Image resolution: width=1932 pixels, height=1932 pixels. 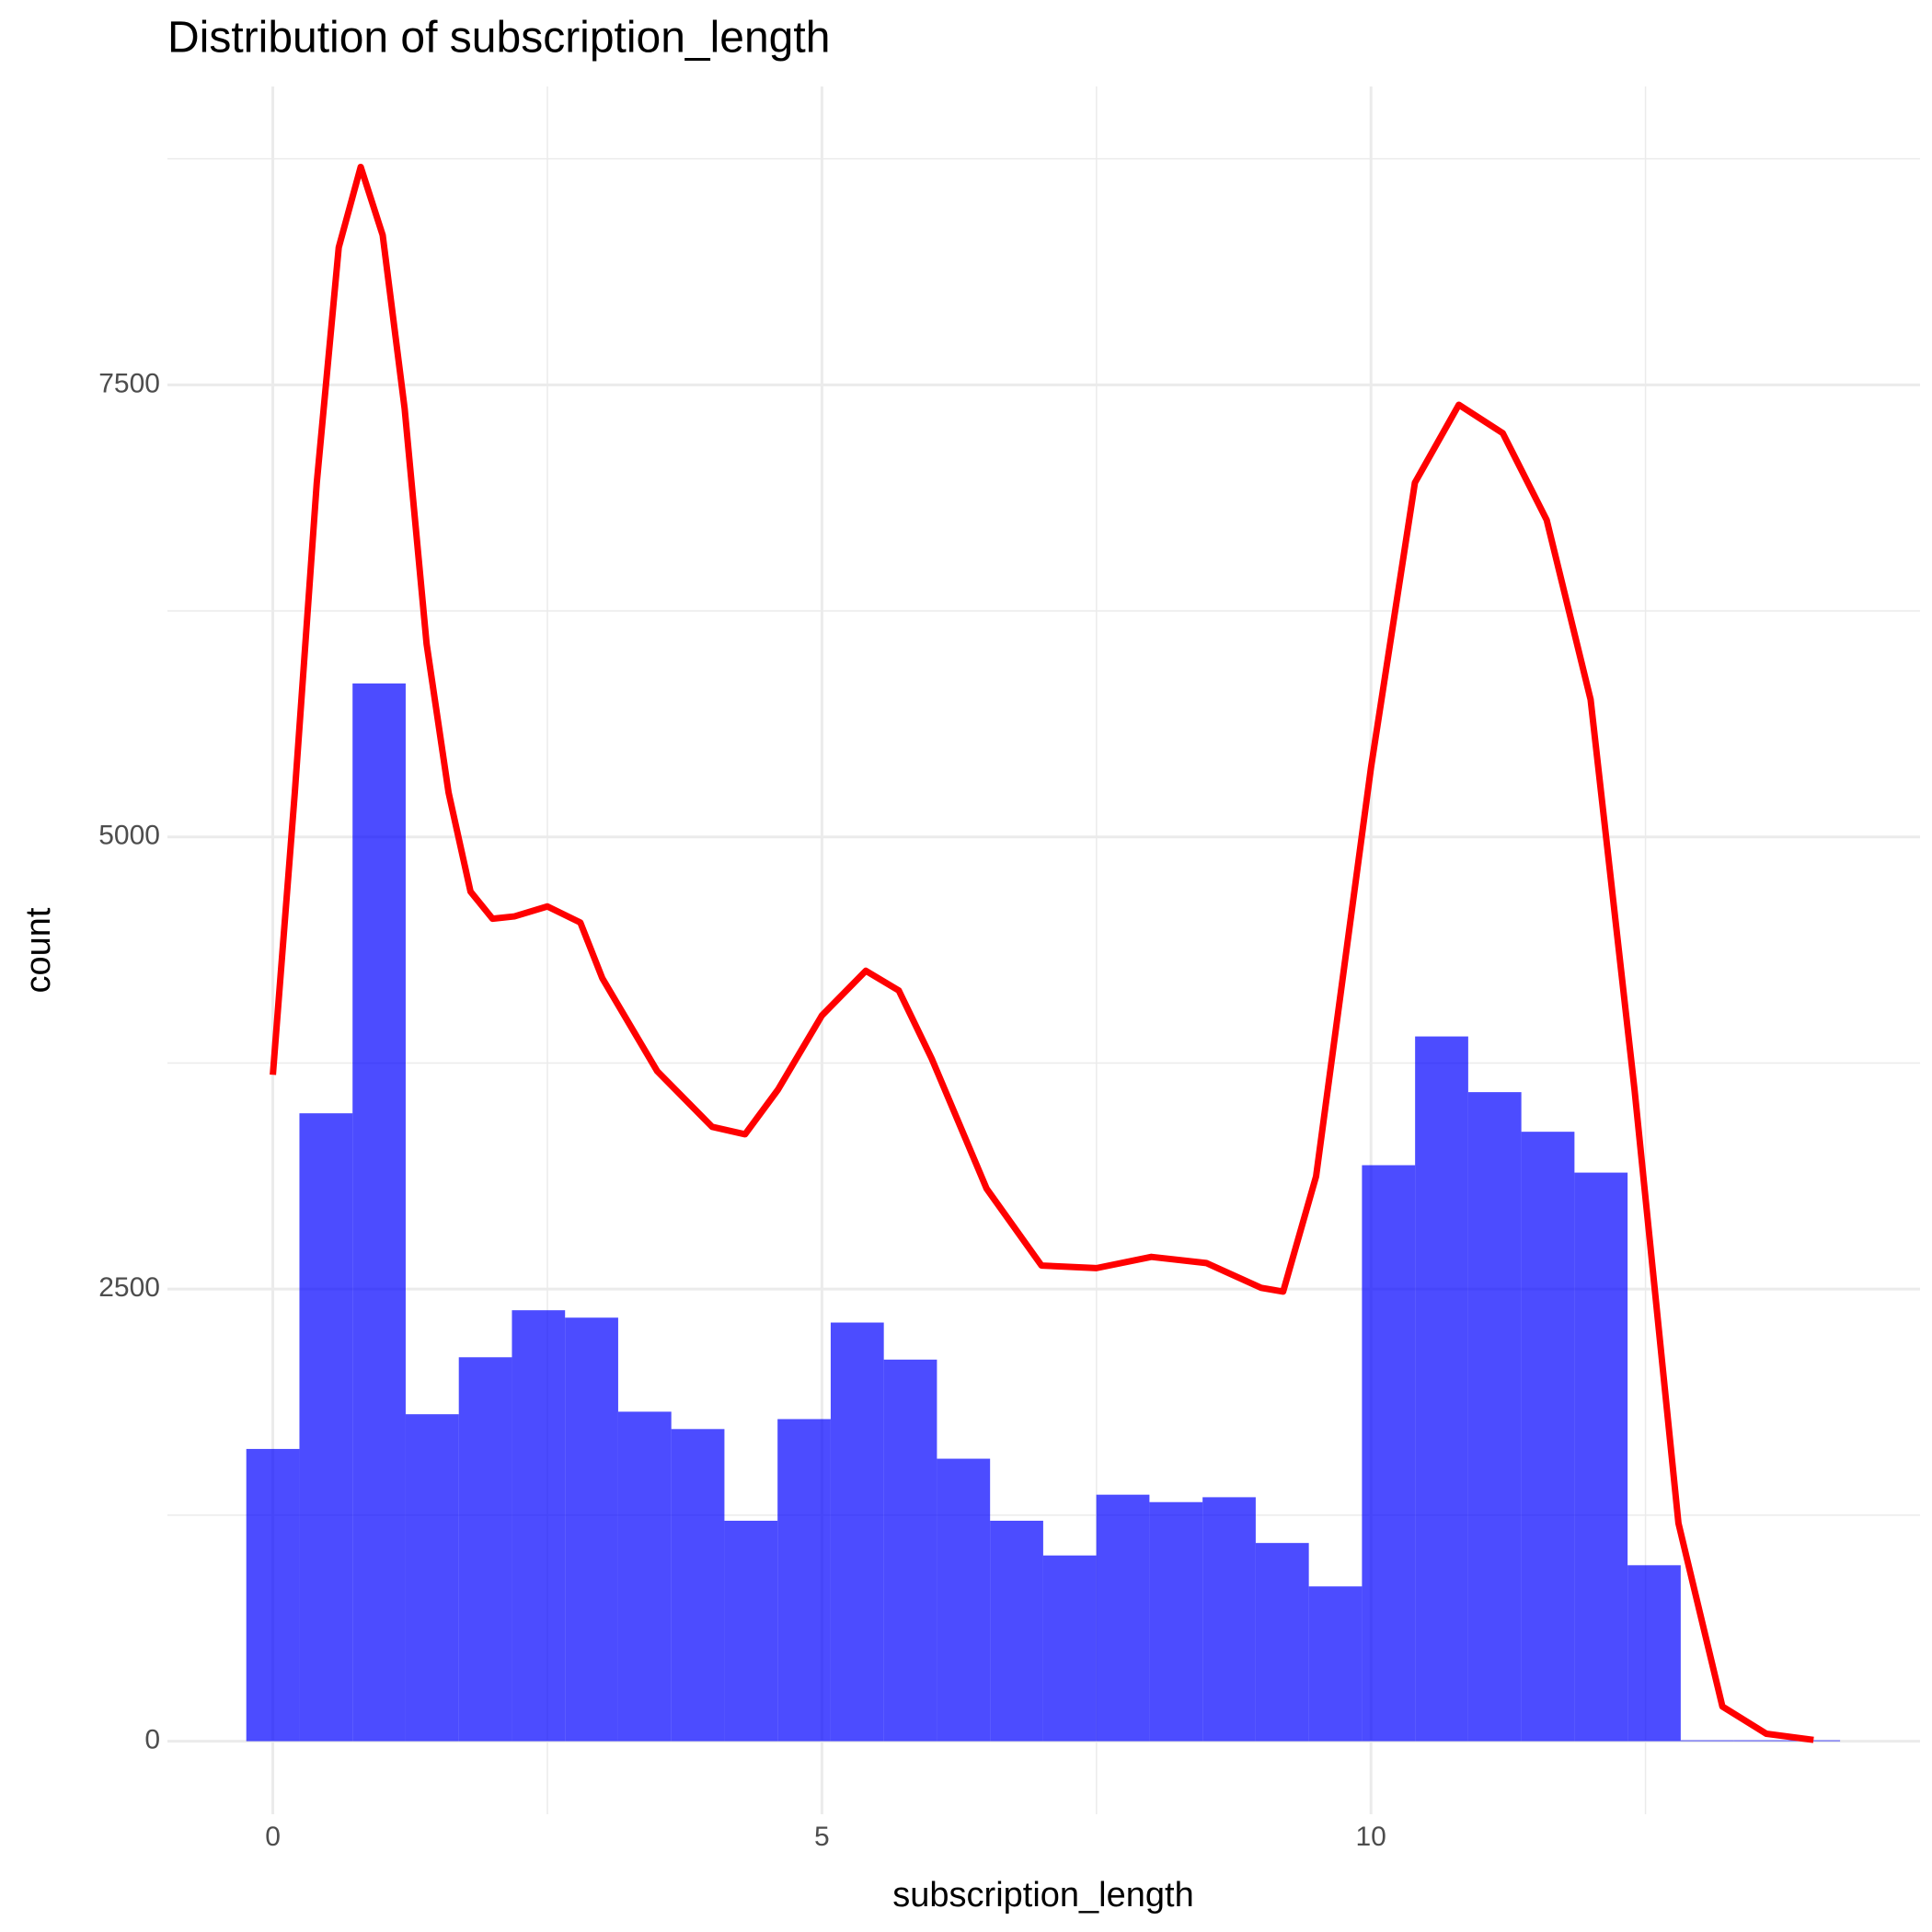 What do you see at coordinates (129, 383) in the screenshot?
I see `y-tick-label: 7500` at bounding box center [129, 383].